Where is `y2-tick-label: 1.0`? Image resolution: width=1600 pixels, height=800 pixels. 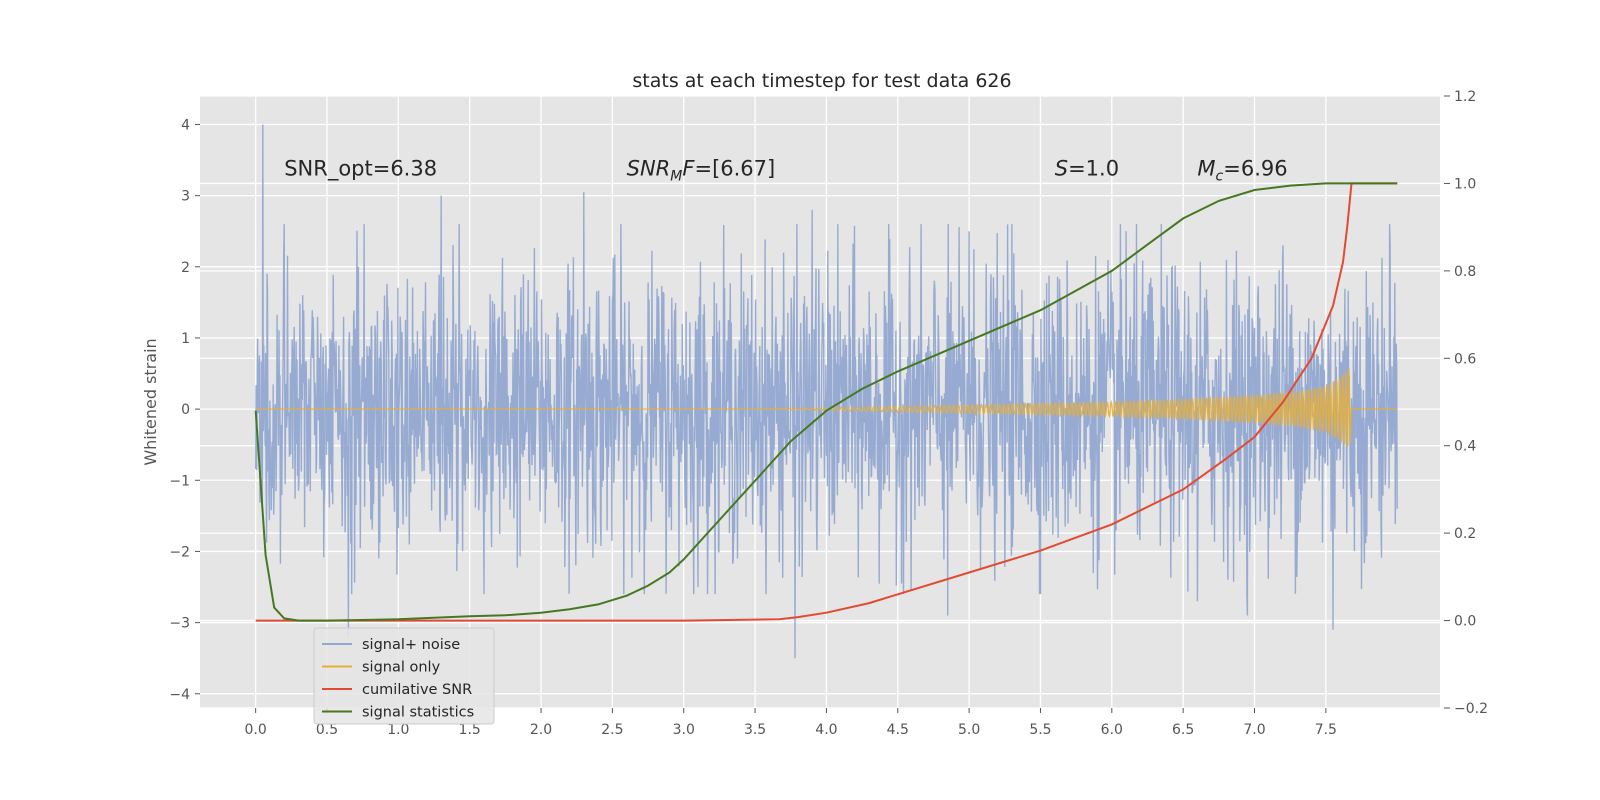
y2-tick-label: 1.0 is located at coordinates (1465, 184).